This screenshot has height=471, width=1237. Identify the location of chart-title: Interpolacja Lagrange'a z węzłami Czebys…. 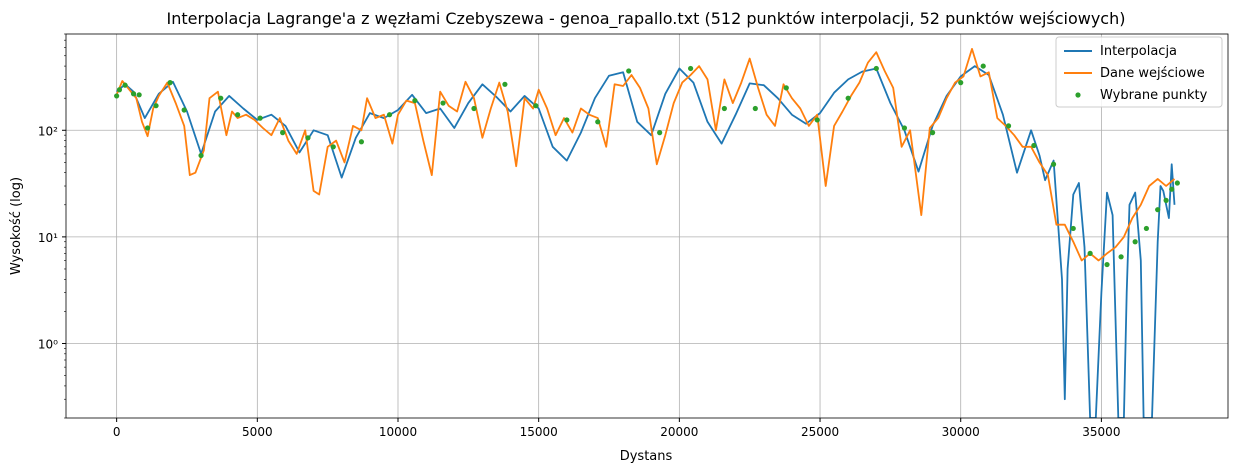
(646, 19).